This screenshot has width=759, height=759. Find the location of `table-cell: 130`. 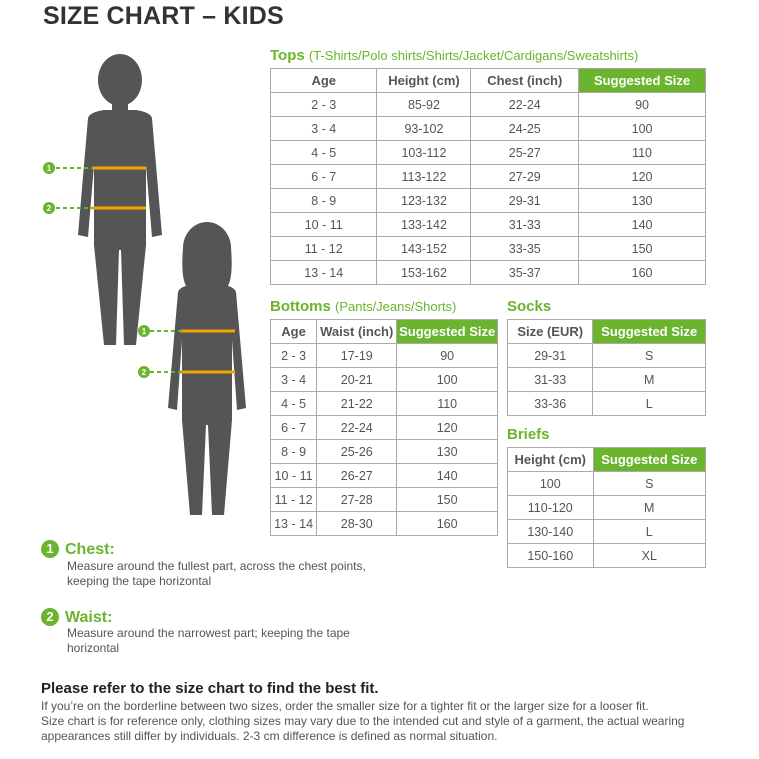

table-cell: 130 is located at coordinates (447, 451).